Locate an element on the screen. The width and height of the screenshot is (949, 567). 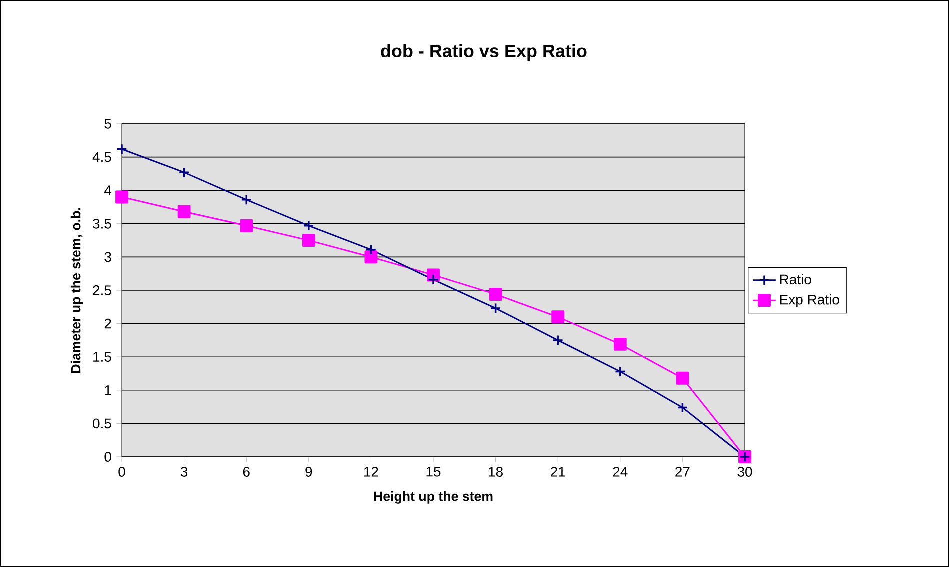
x-tick-label: 27 is located at coordinates (683, 472).